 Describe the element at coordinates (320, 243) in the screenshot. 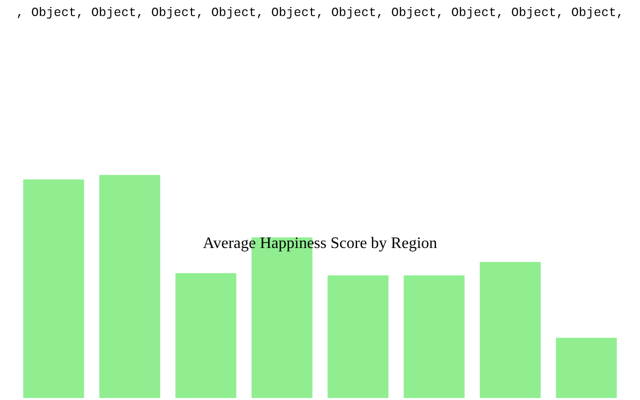

I see `text: Average Happiness Score by Region` at that location.